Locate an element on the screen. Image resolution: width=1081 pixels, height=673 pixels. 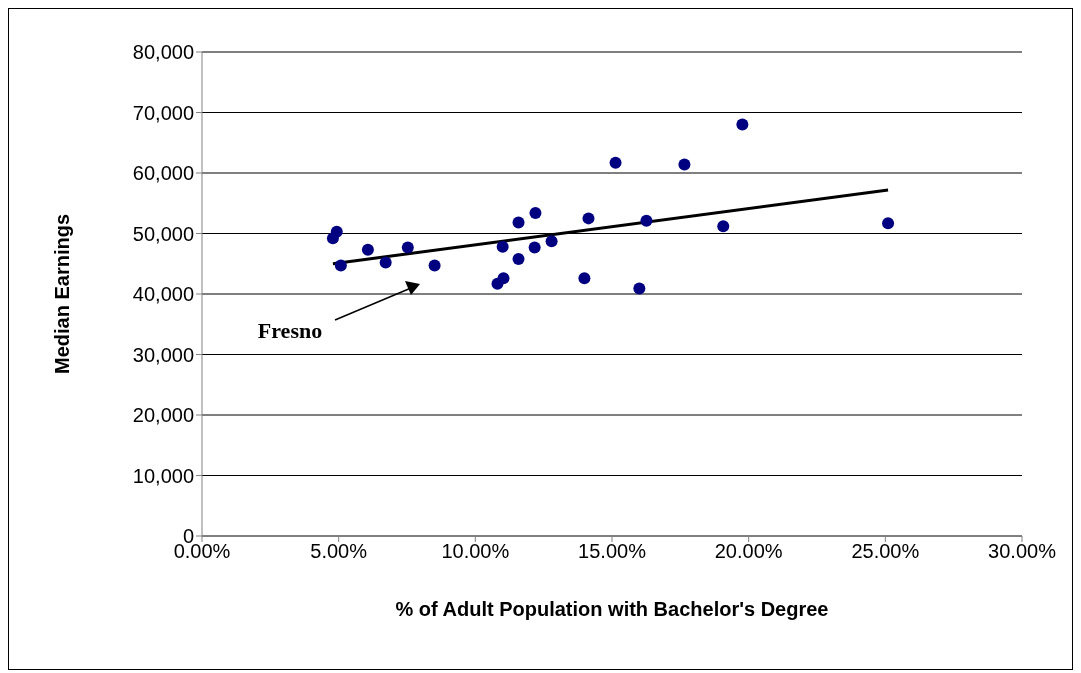
y-axis-title: Median Earnings is located at coordinates (62, 294).